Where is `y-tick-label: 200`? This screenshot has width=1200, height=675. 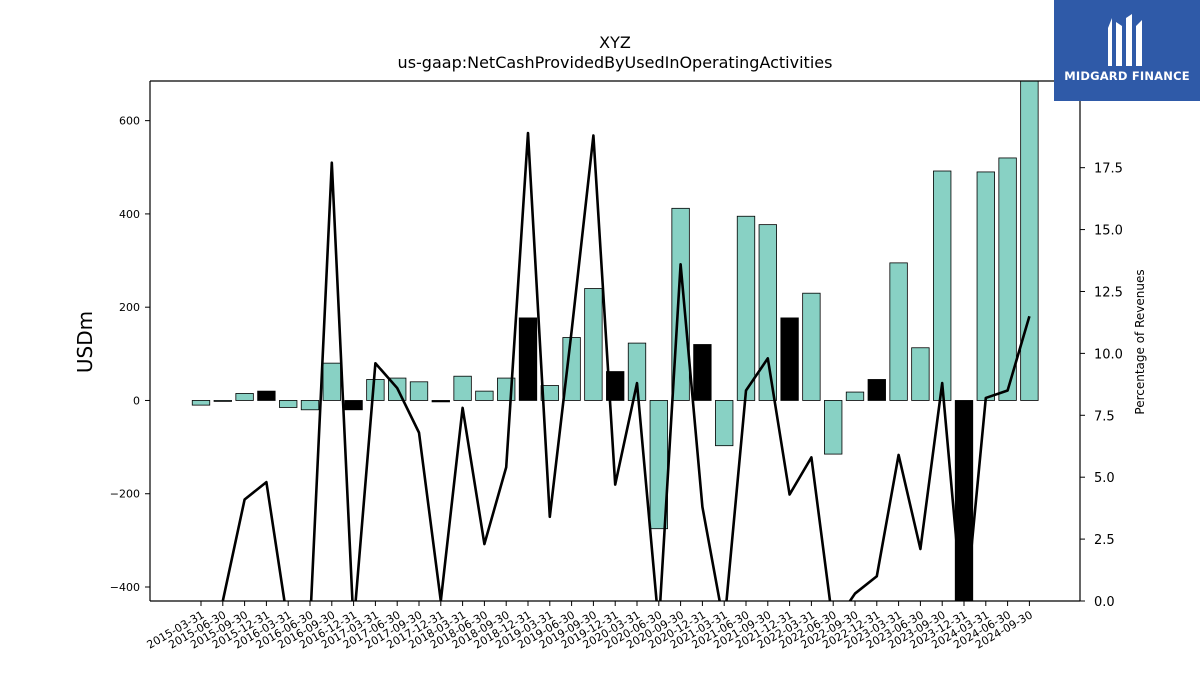 y-tick-label: 200 is located at coordinates (129, 307).